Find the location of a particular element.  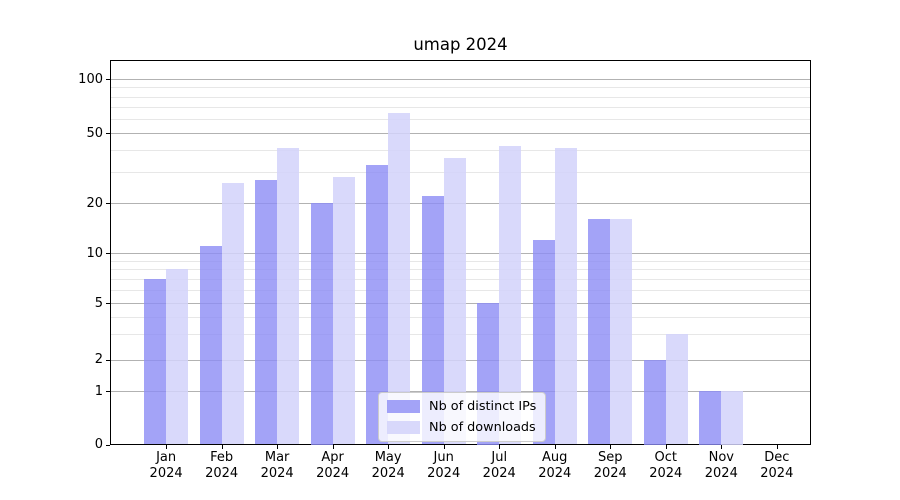

x-tick-label-dec: Dec 2024 is located at coordinates (777, 465).